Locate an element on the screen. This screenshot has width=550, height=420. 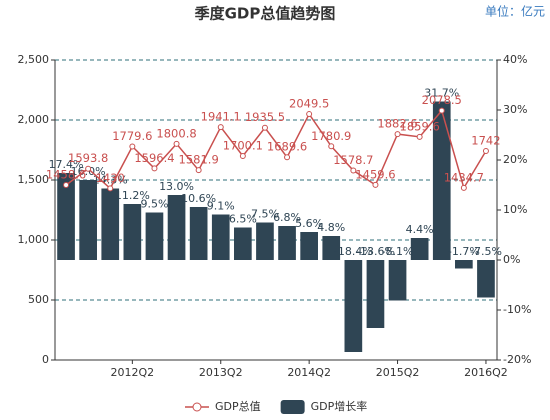
bar-label: 14.3% is located at coordinates (110, 180).